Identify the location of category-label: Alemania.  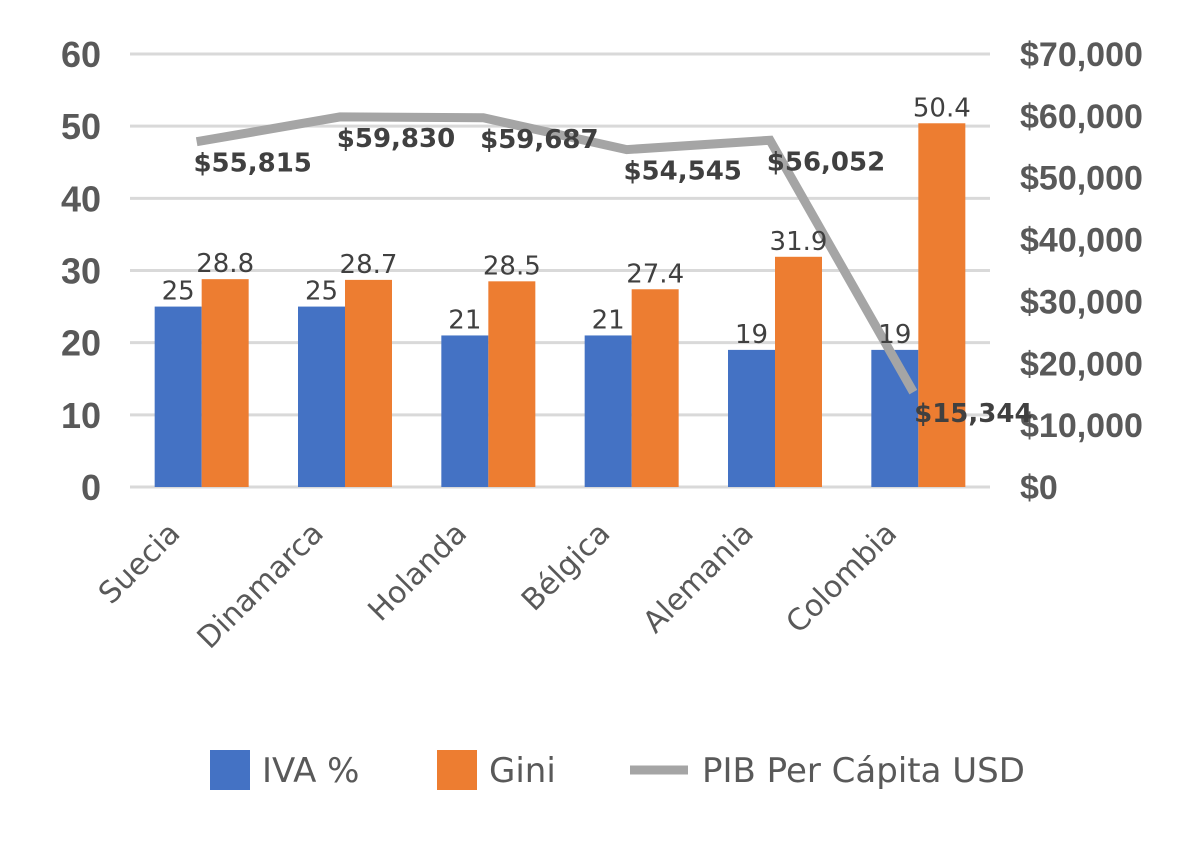
(698, 578).